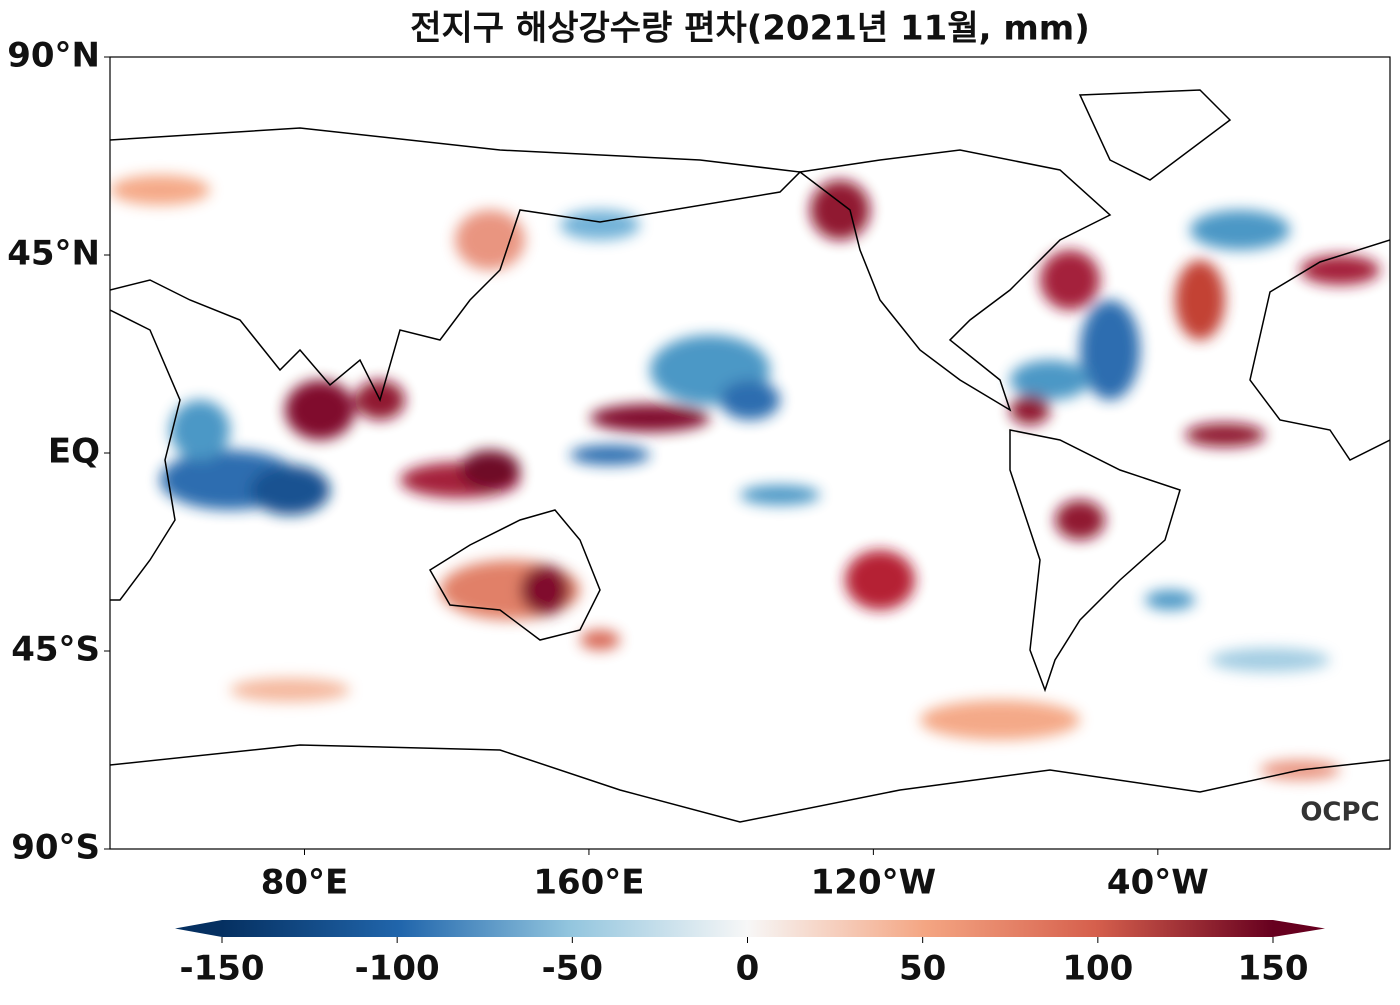  Describe the element at coordinates (221, 969) in the screenshot. I see `colorbar-tick-label: -150` at that location.